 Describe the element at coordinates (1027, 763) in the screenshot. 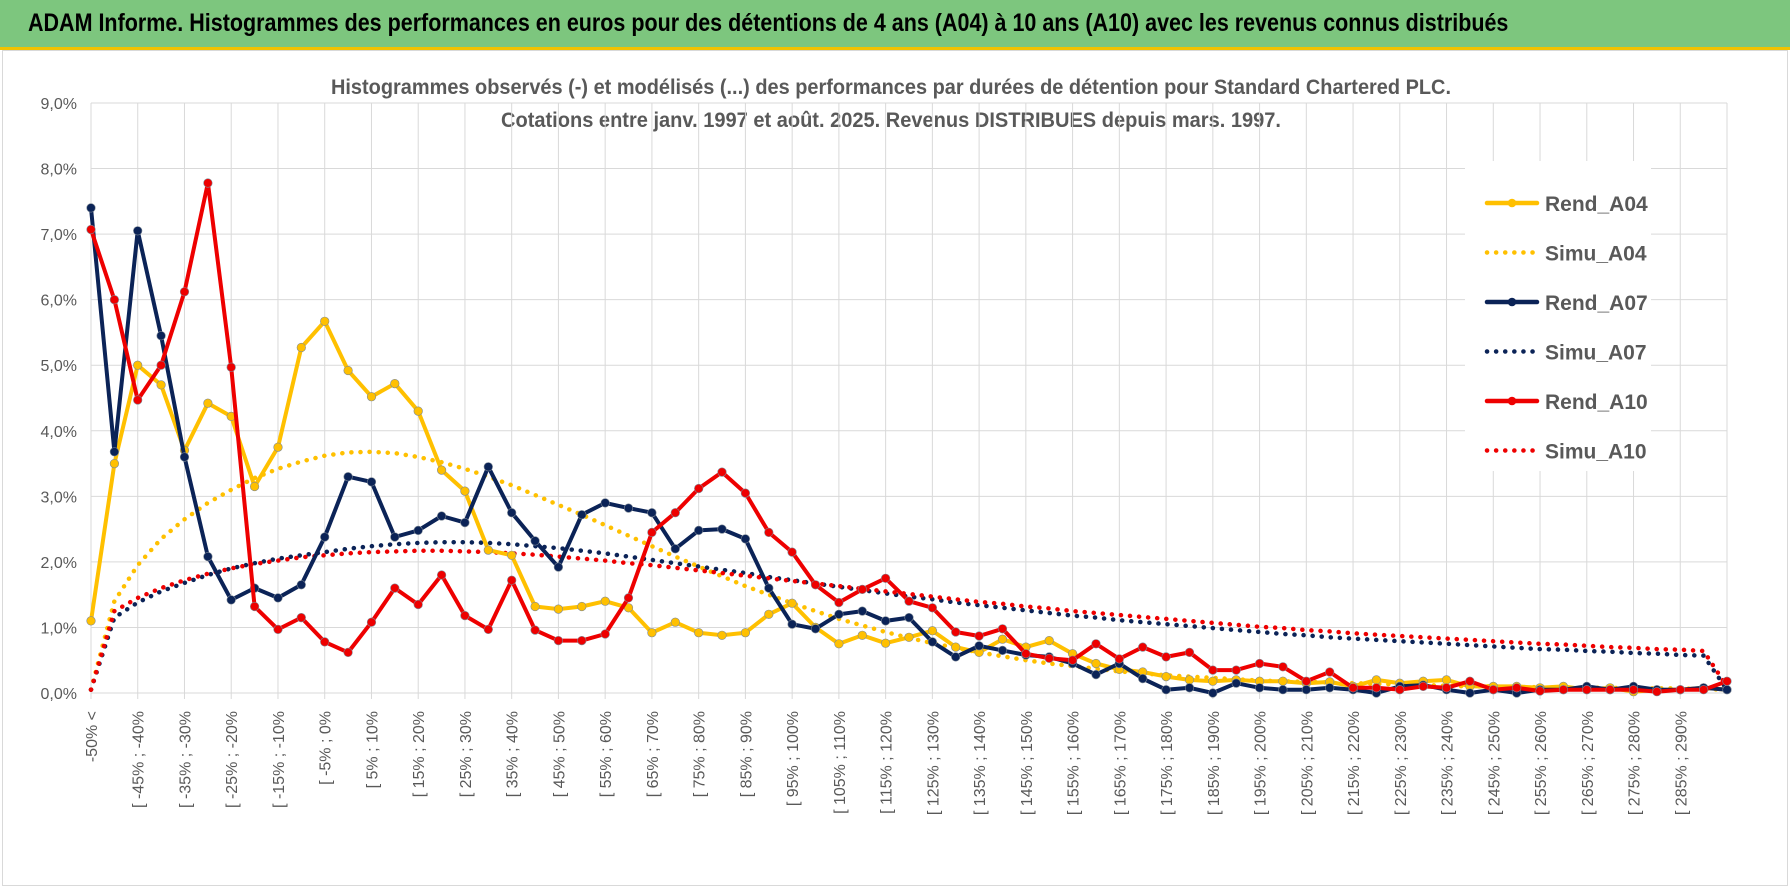

I see `x-tick-label: [ 145% ; 150%` at that location.